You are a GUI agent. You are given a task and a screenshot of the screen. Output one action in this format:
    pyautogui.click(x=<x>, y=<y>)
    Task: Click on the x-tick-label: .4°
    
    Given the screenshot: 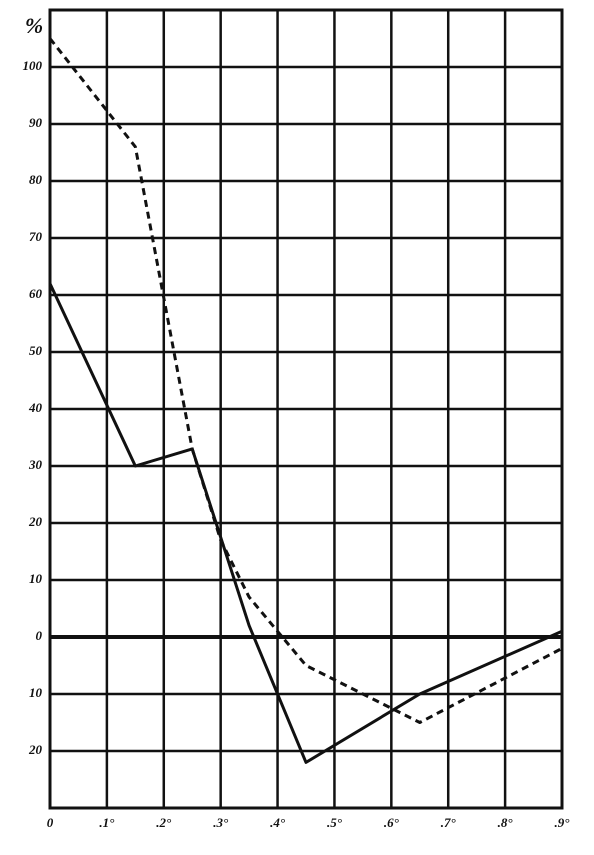 What is the action you would take?
    pyautogui.click(x=278, y=822)
    